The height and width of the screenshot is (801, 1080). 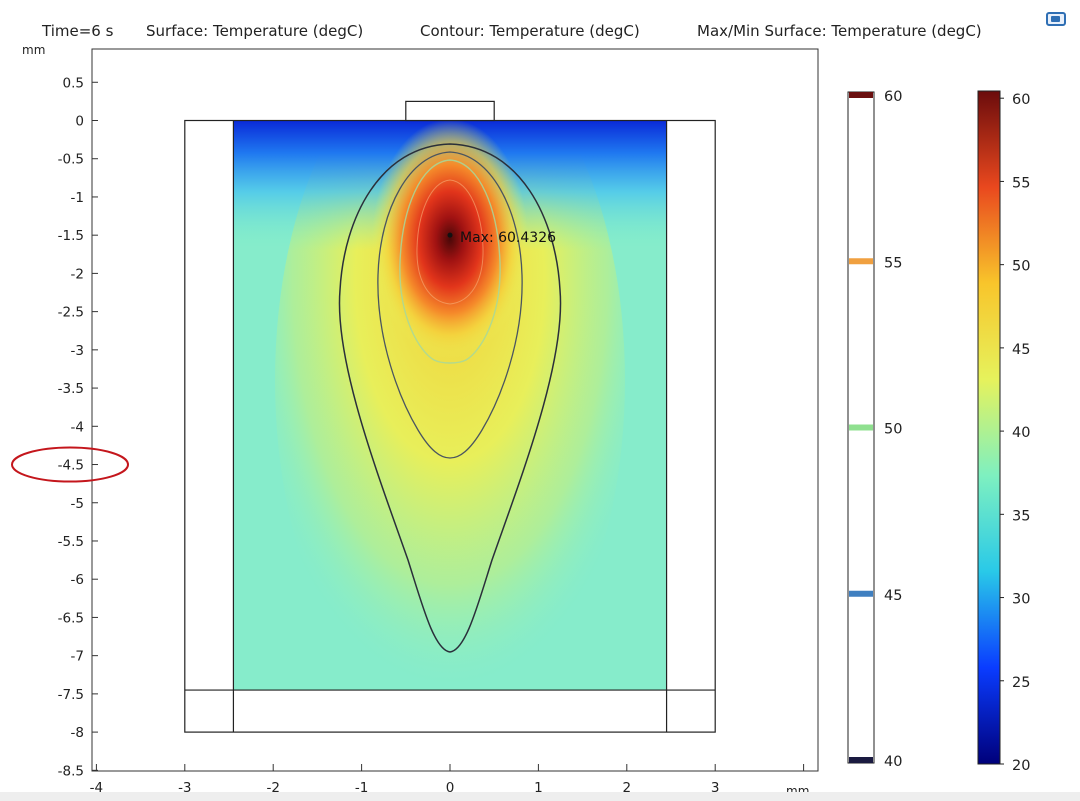 I want to click on surface-colorbar-label: 25, so click(x=1021, y=683).